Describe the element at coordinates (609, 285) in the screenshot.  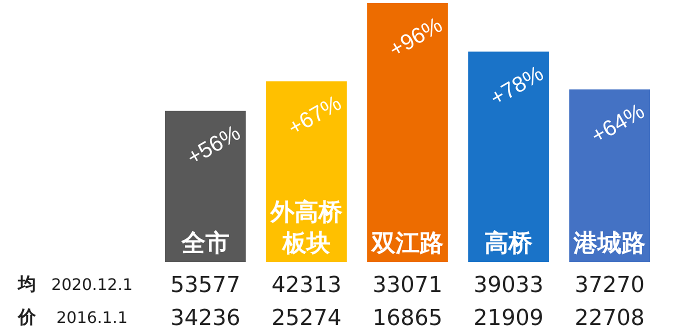
I see `text: 37270` at that location.